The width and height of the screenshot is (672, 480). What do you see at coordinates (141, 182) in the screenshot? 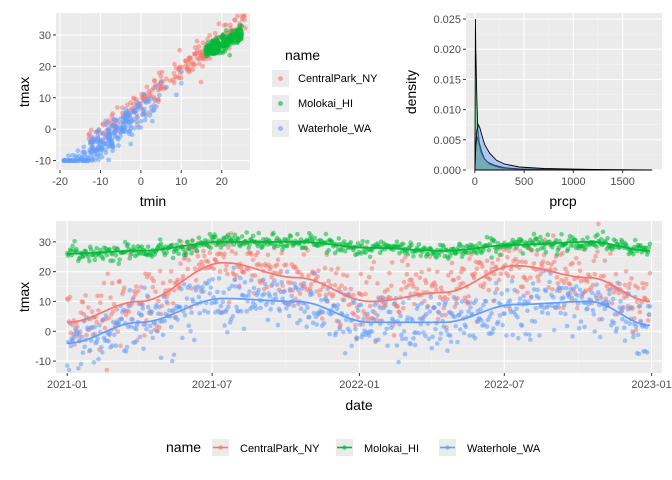
I see `scatter-x-tick-label: 0` at bounding box center [141, 182].